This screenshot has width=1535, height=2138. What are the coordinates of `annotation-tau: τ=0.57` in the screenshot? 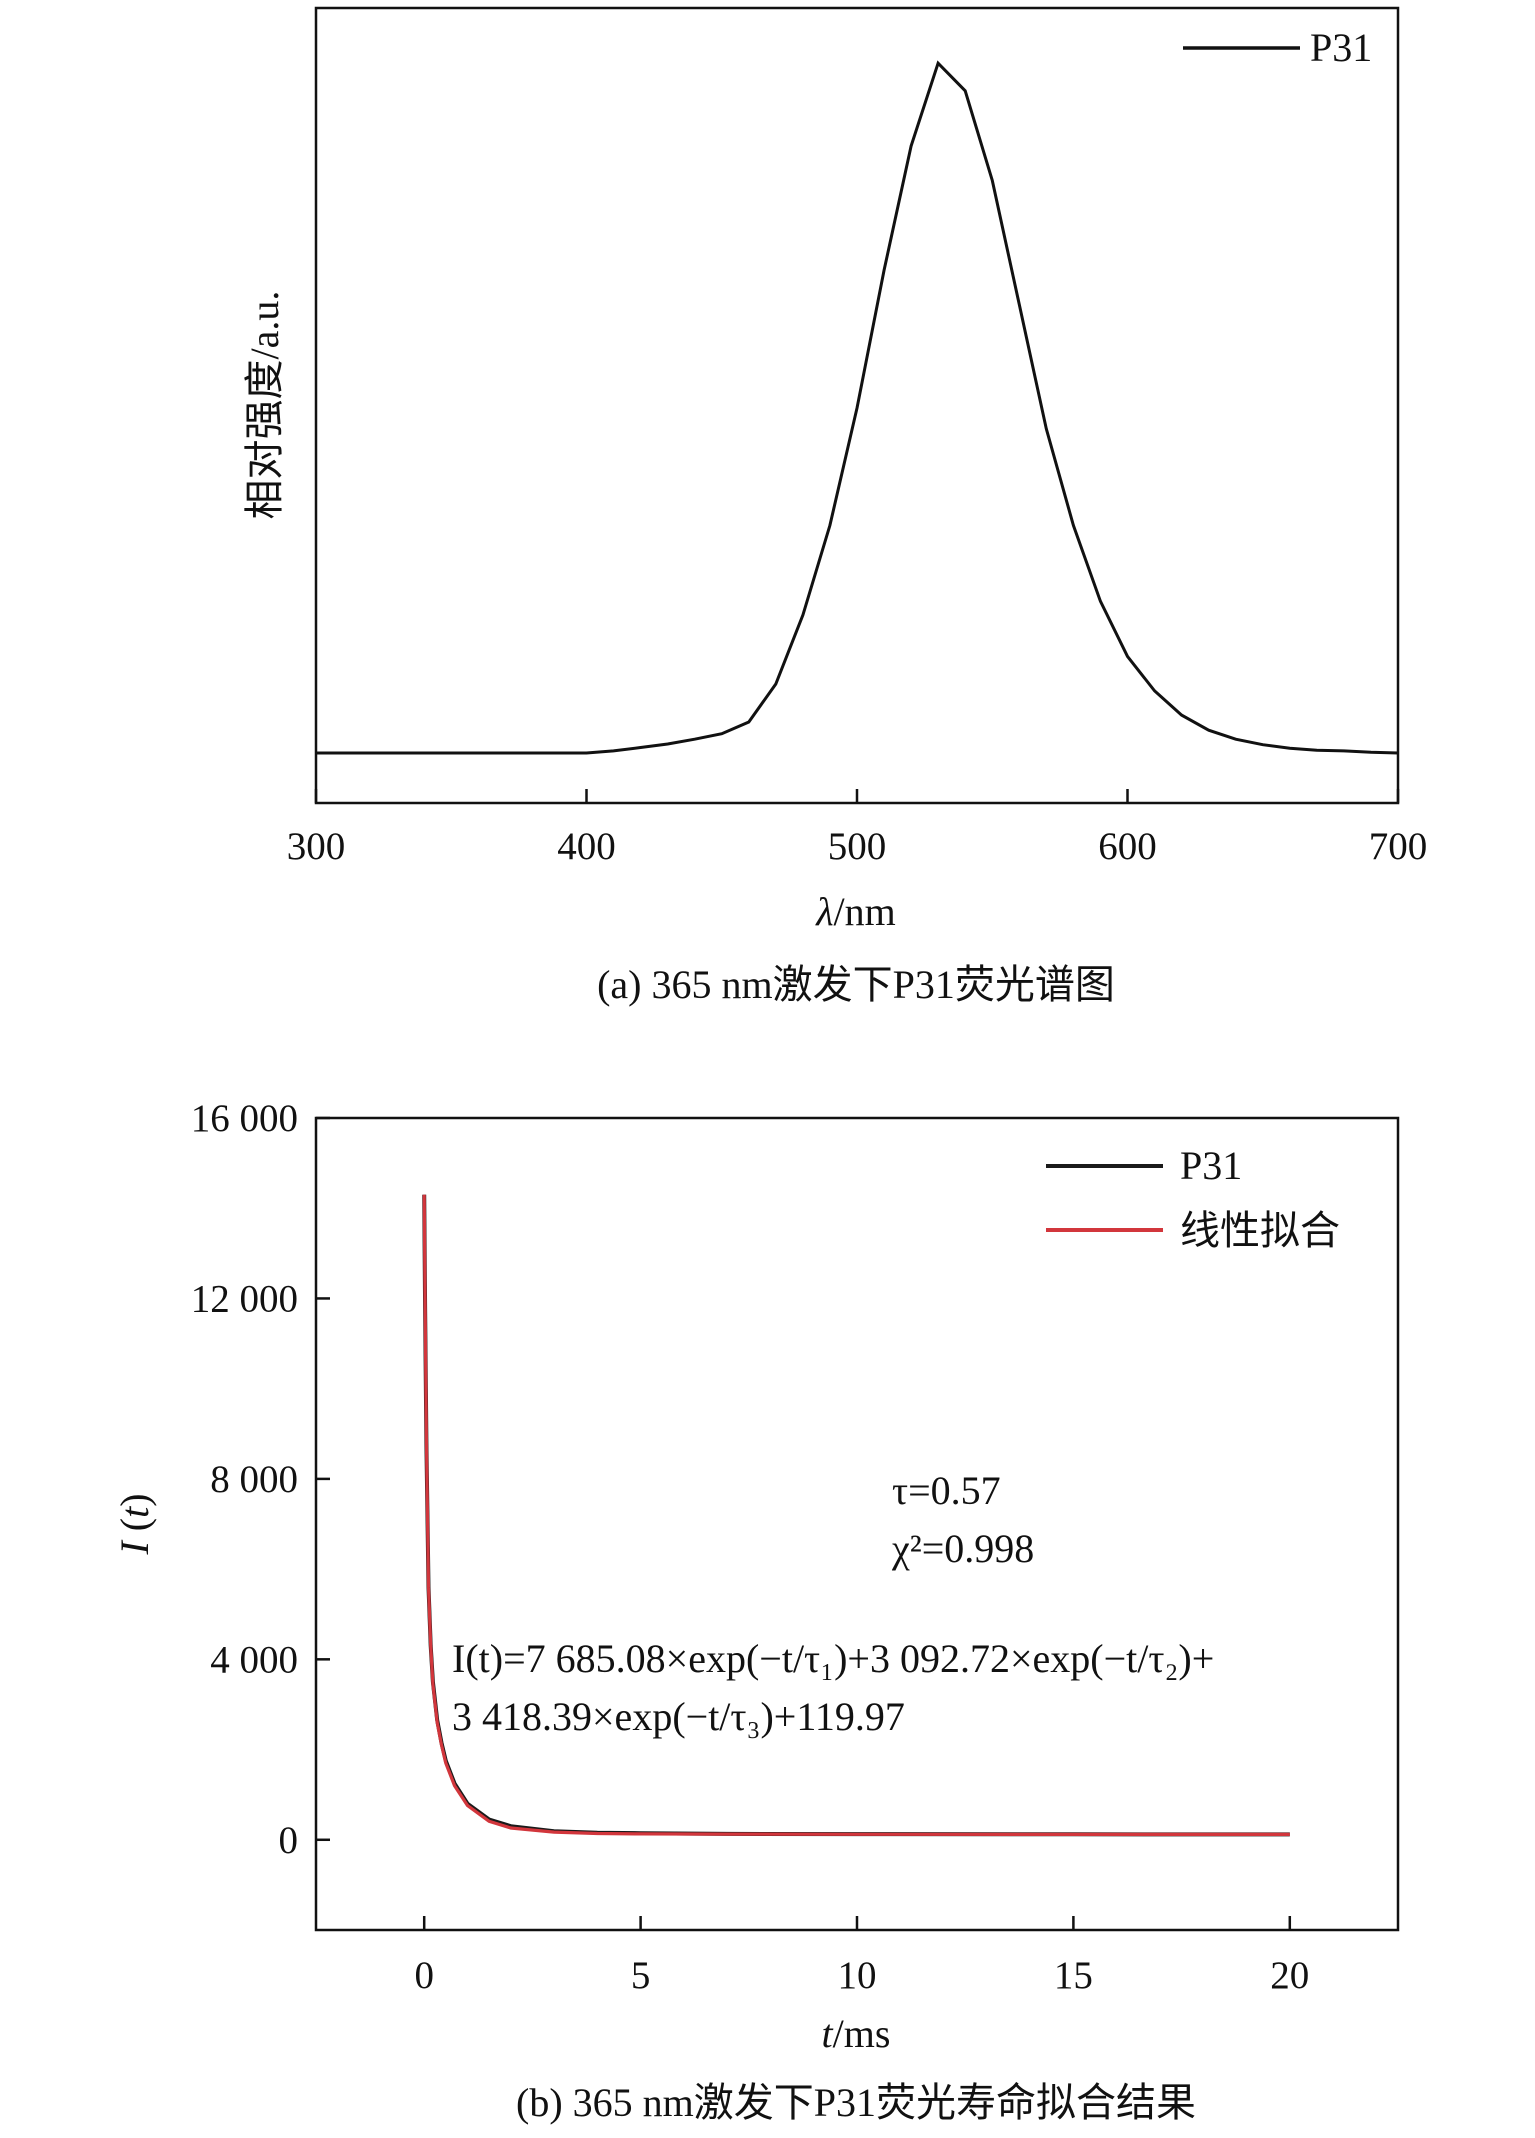 It's located at (946, 1490).